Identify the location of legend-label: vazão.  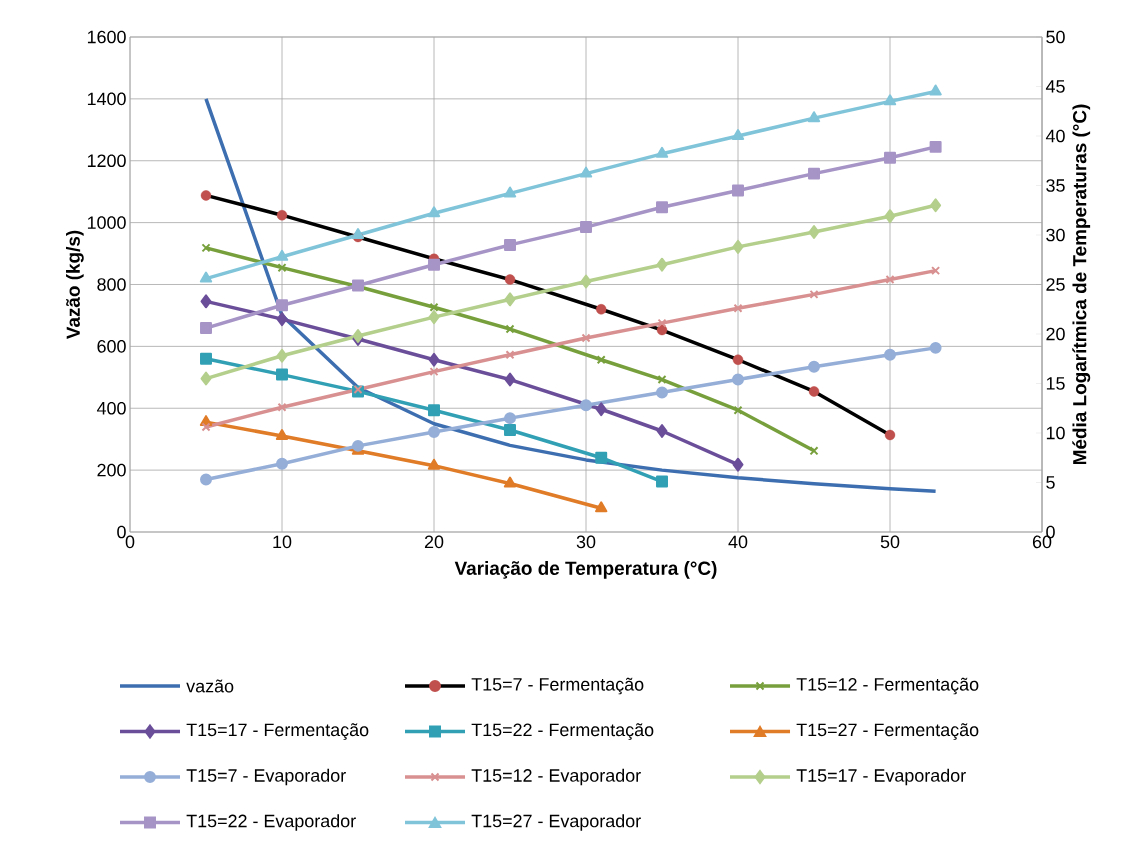
(210, 686).